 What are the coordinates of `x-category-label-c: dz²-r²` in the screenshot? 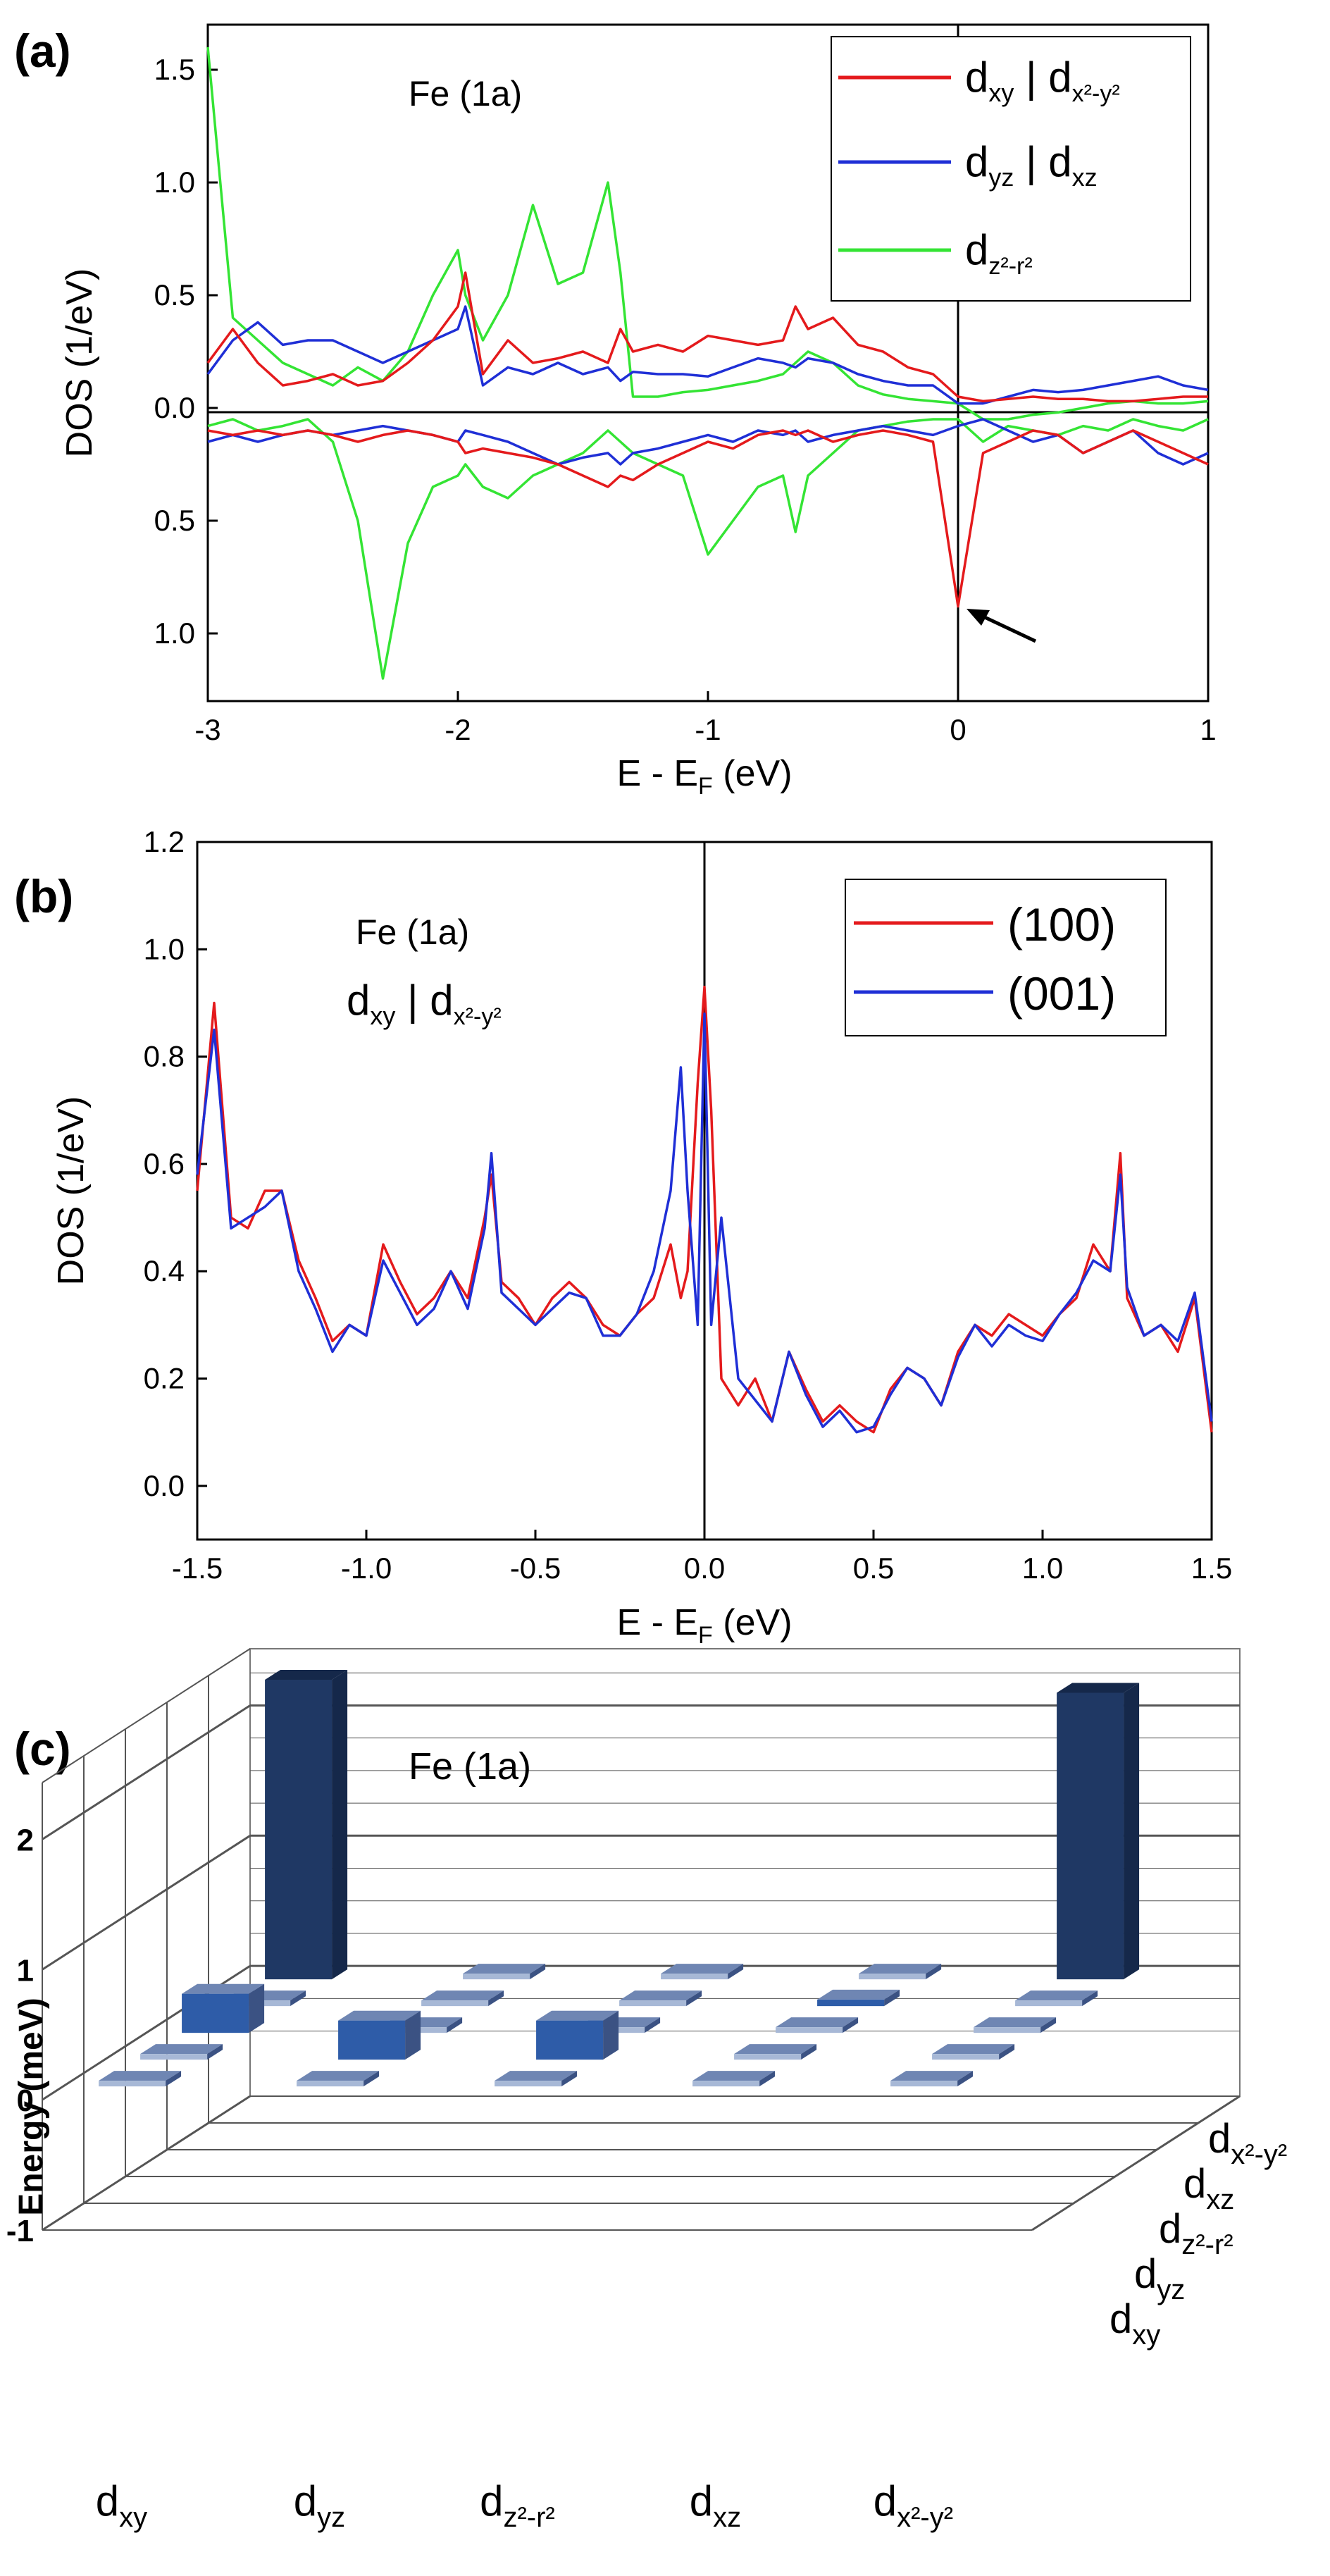 It's located at (517, 2505).